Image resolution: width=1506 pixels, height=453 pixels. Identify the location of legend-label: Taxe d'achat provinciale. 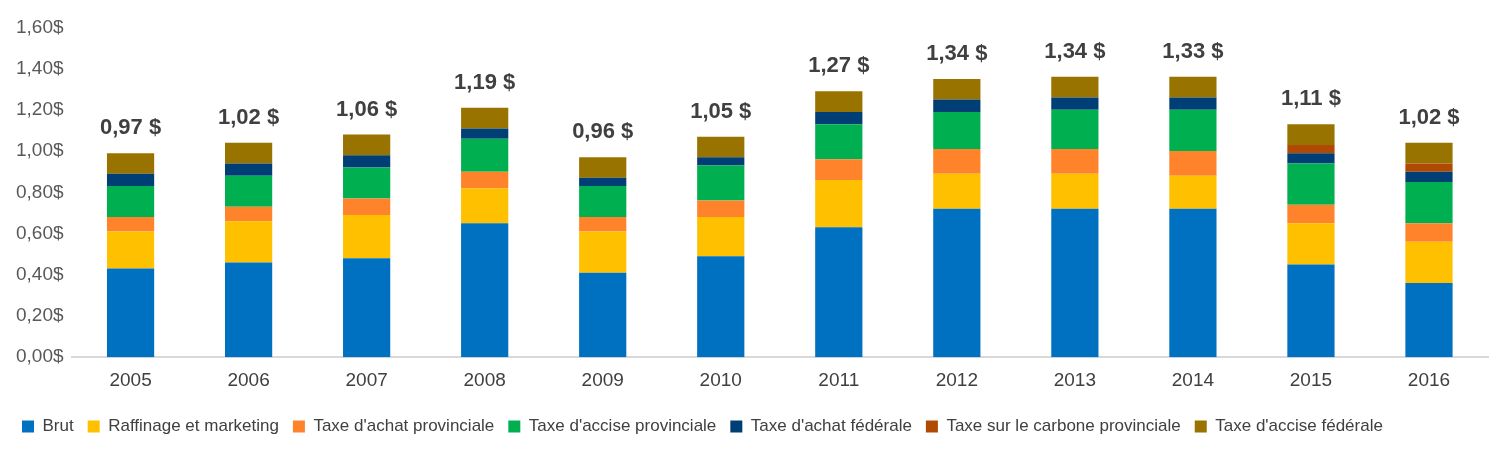
(404, 426).